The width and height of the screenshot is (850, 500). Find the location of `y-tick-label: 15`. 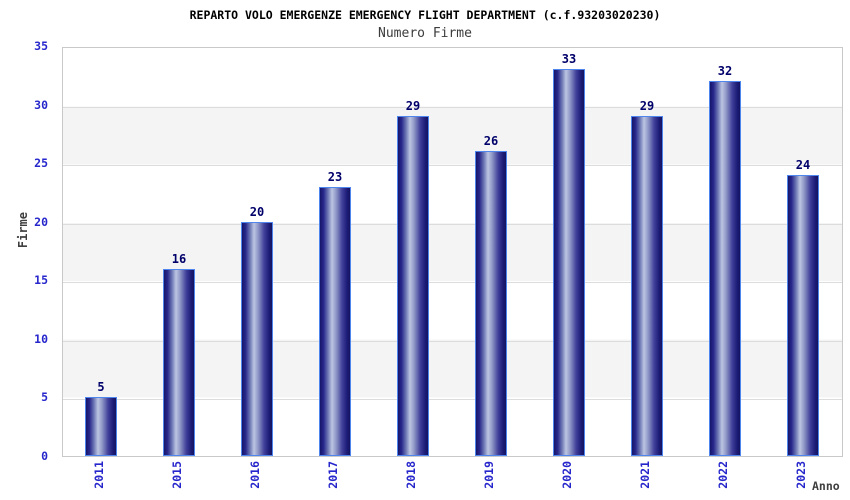

y-tick-label: 15 is located at coordinates (41, 280).